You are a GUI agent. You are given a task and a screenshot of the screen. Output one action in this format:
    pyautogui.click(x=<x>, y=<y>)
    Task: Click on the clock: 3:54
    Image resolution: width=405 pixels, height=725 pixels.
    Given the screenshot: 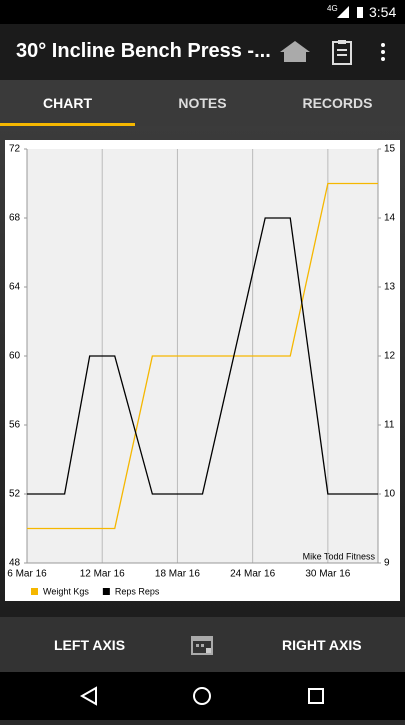 What is the action you would take?
    pyautogui.click(x=383, y=12)
    